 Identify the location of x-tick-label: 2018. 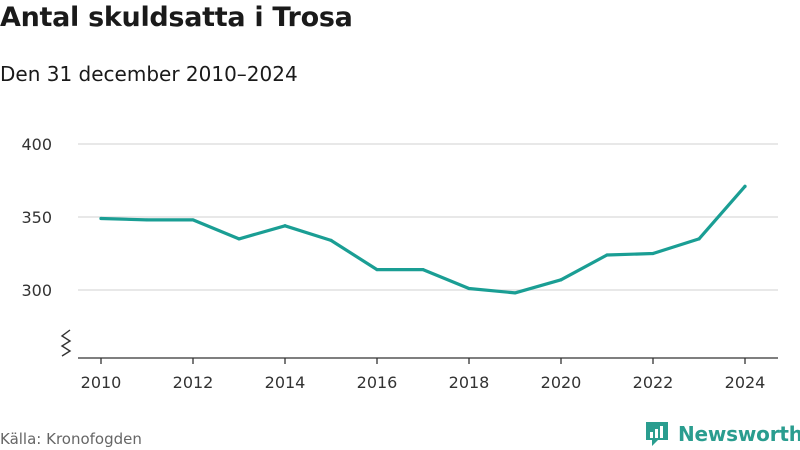
(469, 382).